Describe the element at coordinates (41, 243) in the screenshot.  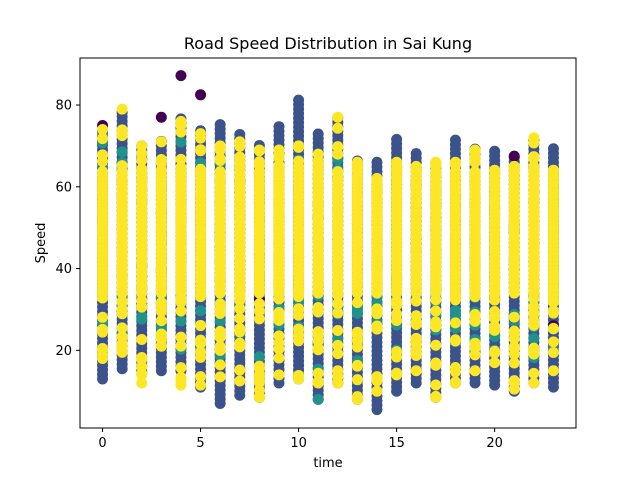
I see `y-axis-label: Speed` at that location.